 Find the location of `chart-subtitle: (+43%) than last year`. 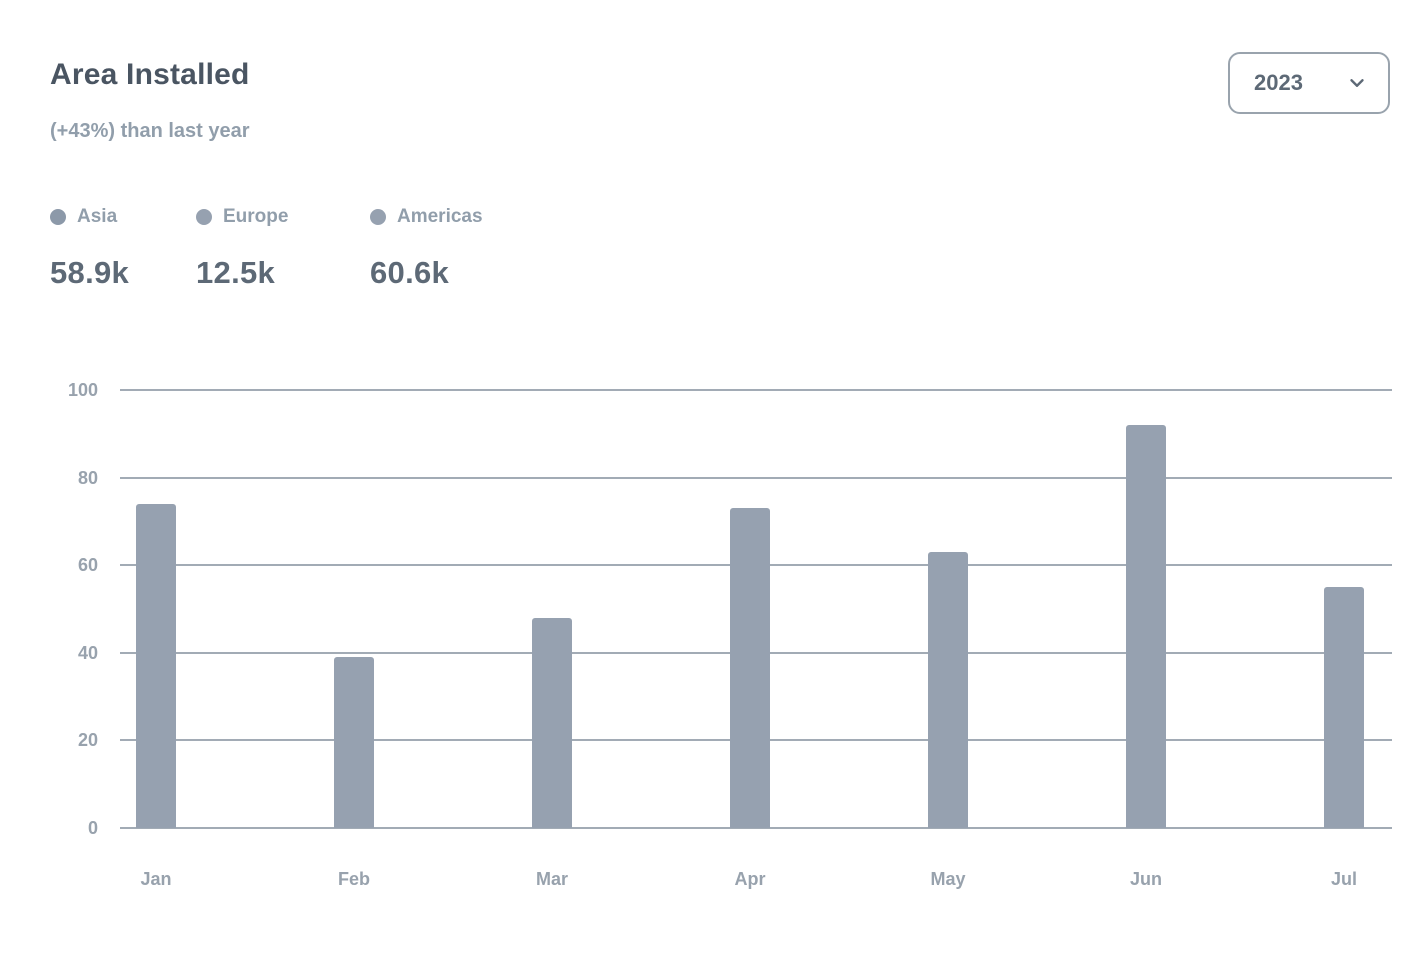

chart-subtitle: (+43%) than last year is located at coordinates (150, 131).